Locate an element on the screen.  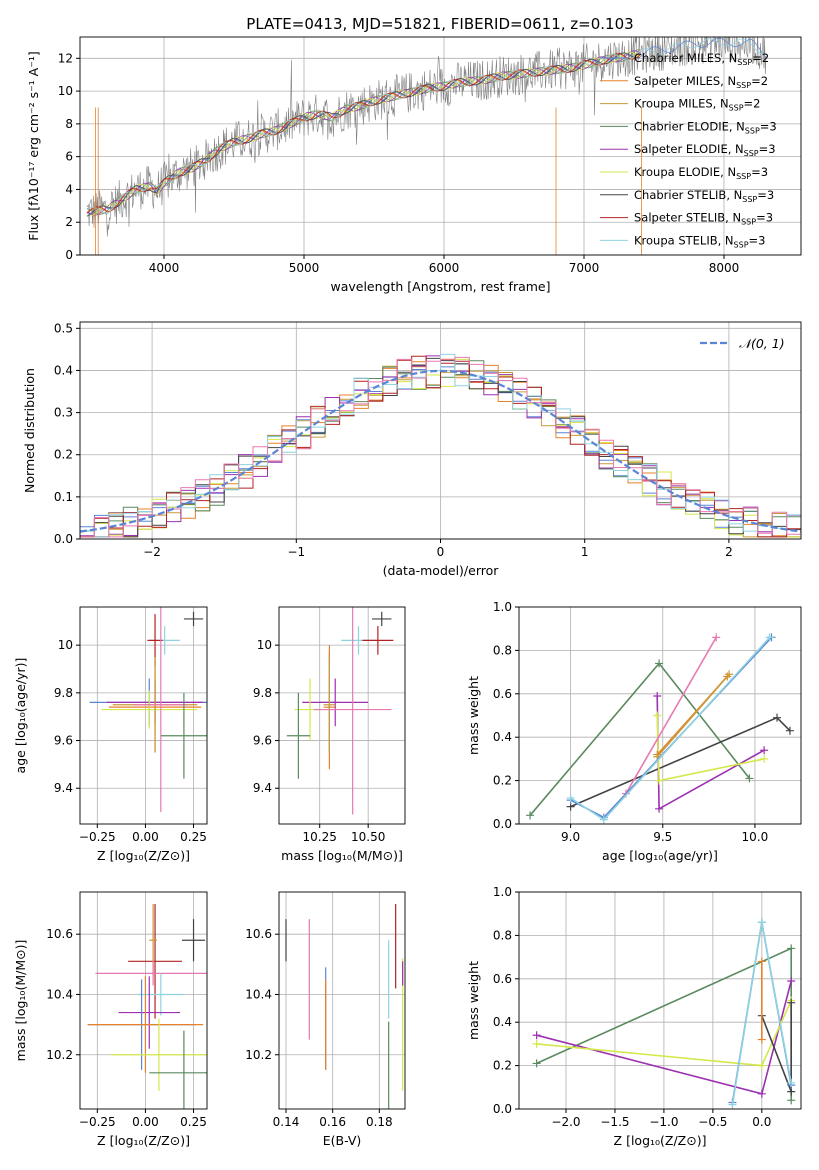
x-tick-label: 10.25 is located at coordinates (320, 837).